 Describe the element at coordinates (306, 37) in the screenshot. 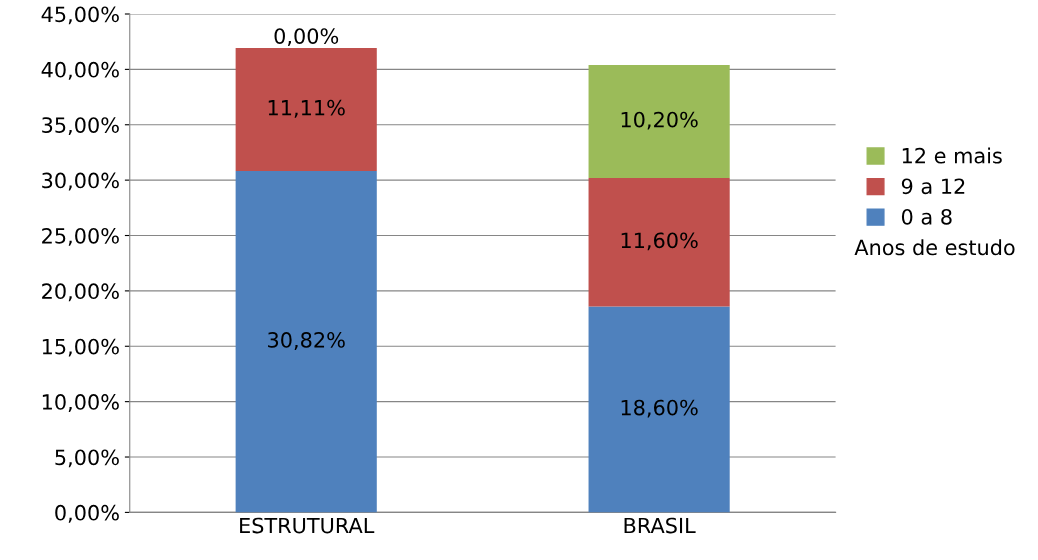

I see `data-label: 0,00%` at that location.